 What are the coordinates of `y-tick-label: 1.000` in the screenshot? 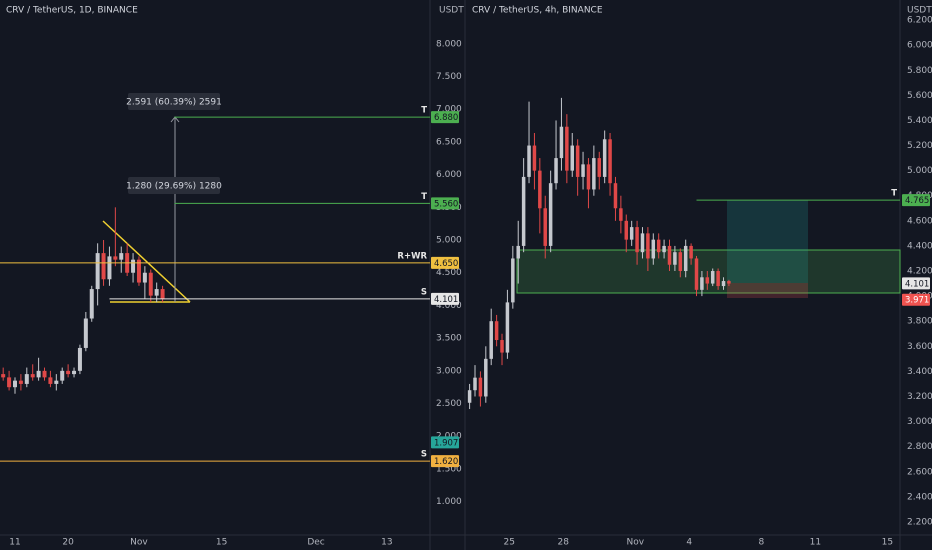 It's located at (449, 502).